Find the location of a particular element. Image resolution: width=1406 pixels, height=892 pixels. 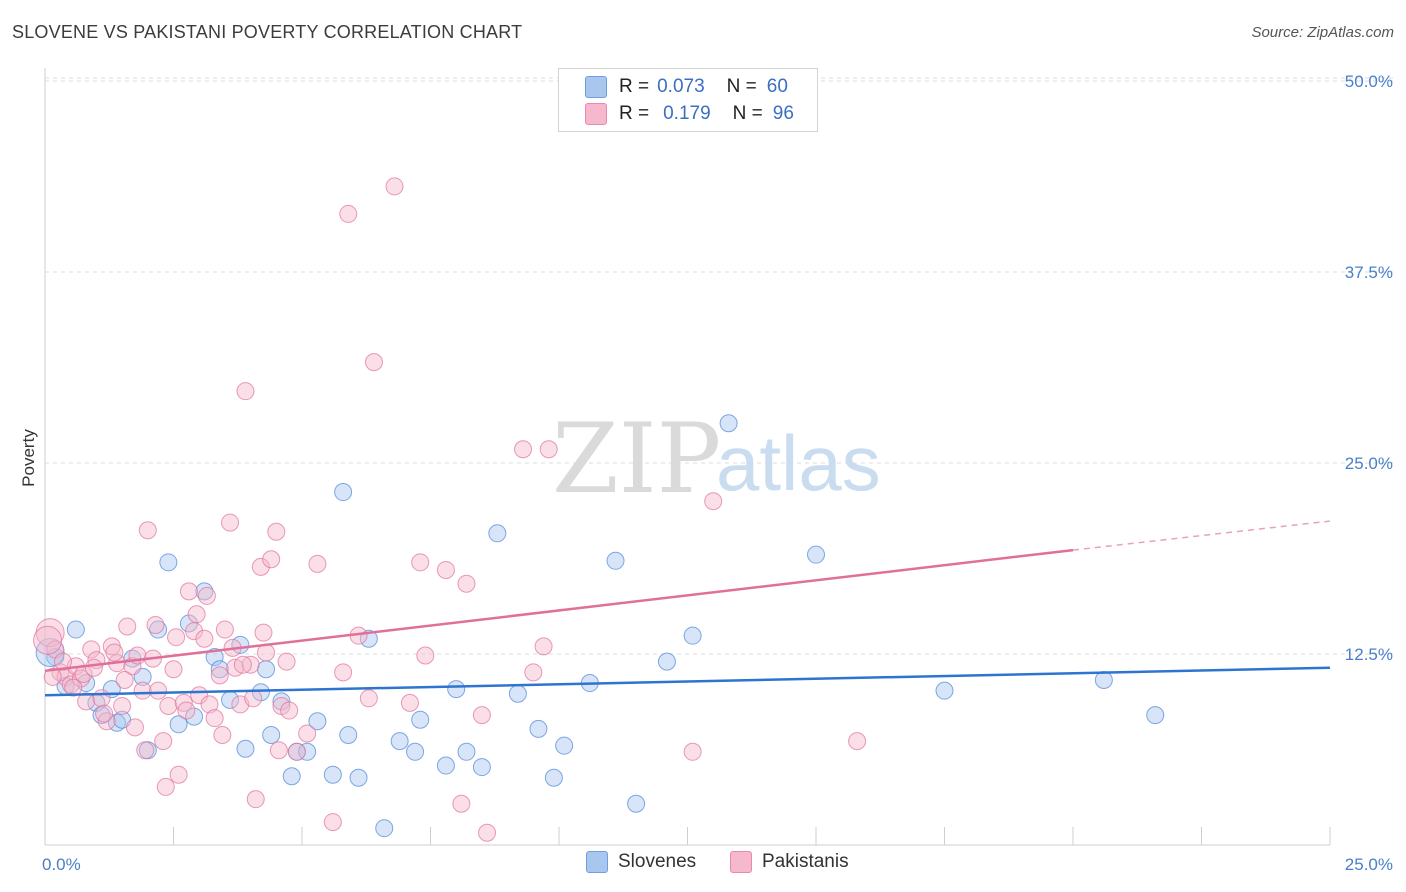

y-tick-label: 50.0% is located at coordinates (1369, 81).